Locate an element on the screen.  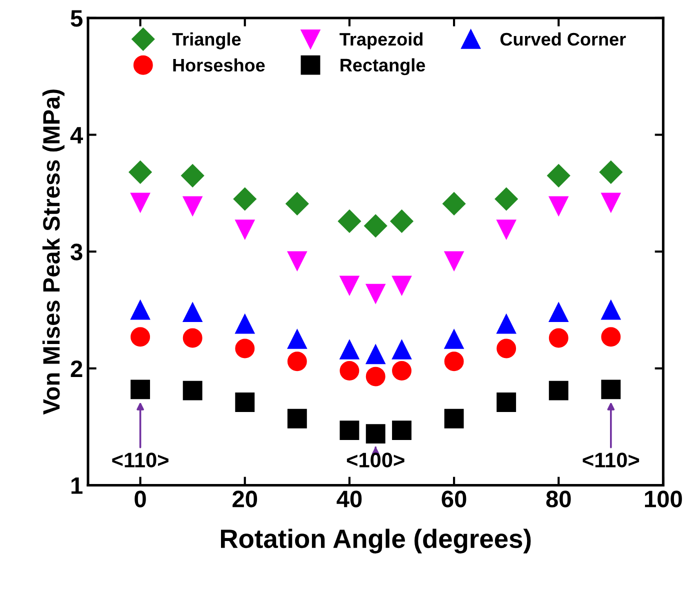
x-tick-label: 100 is located at coordinates (663, 499).